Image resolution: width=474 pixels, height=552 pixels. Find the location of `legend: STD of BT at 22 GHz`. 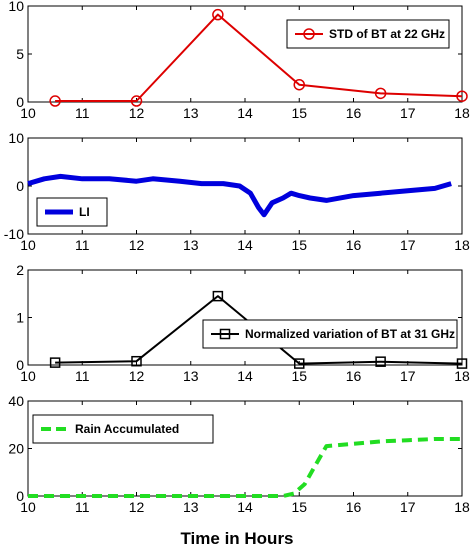

legend: STD of BT at 22 GHz is located at coordinates (368, 34).